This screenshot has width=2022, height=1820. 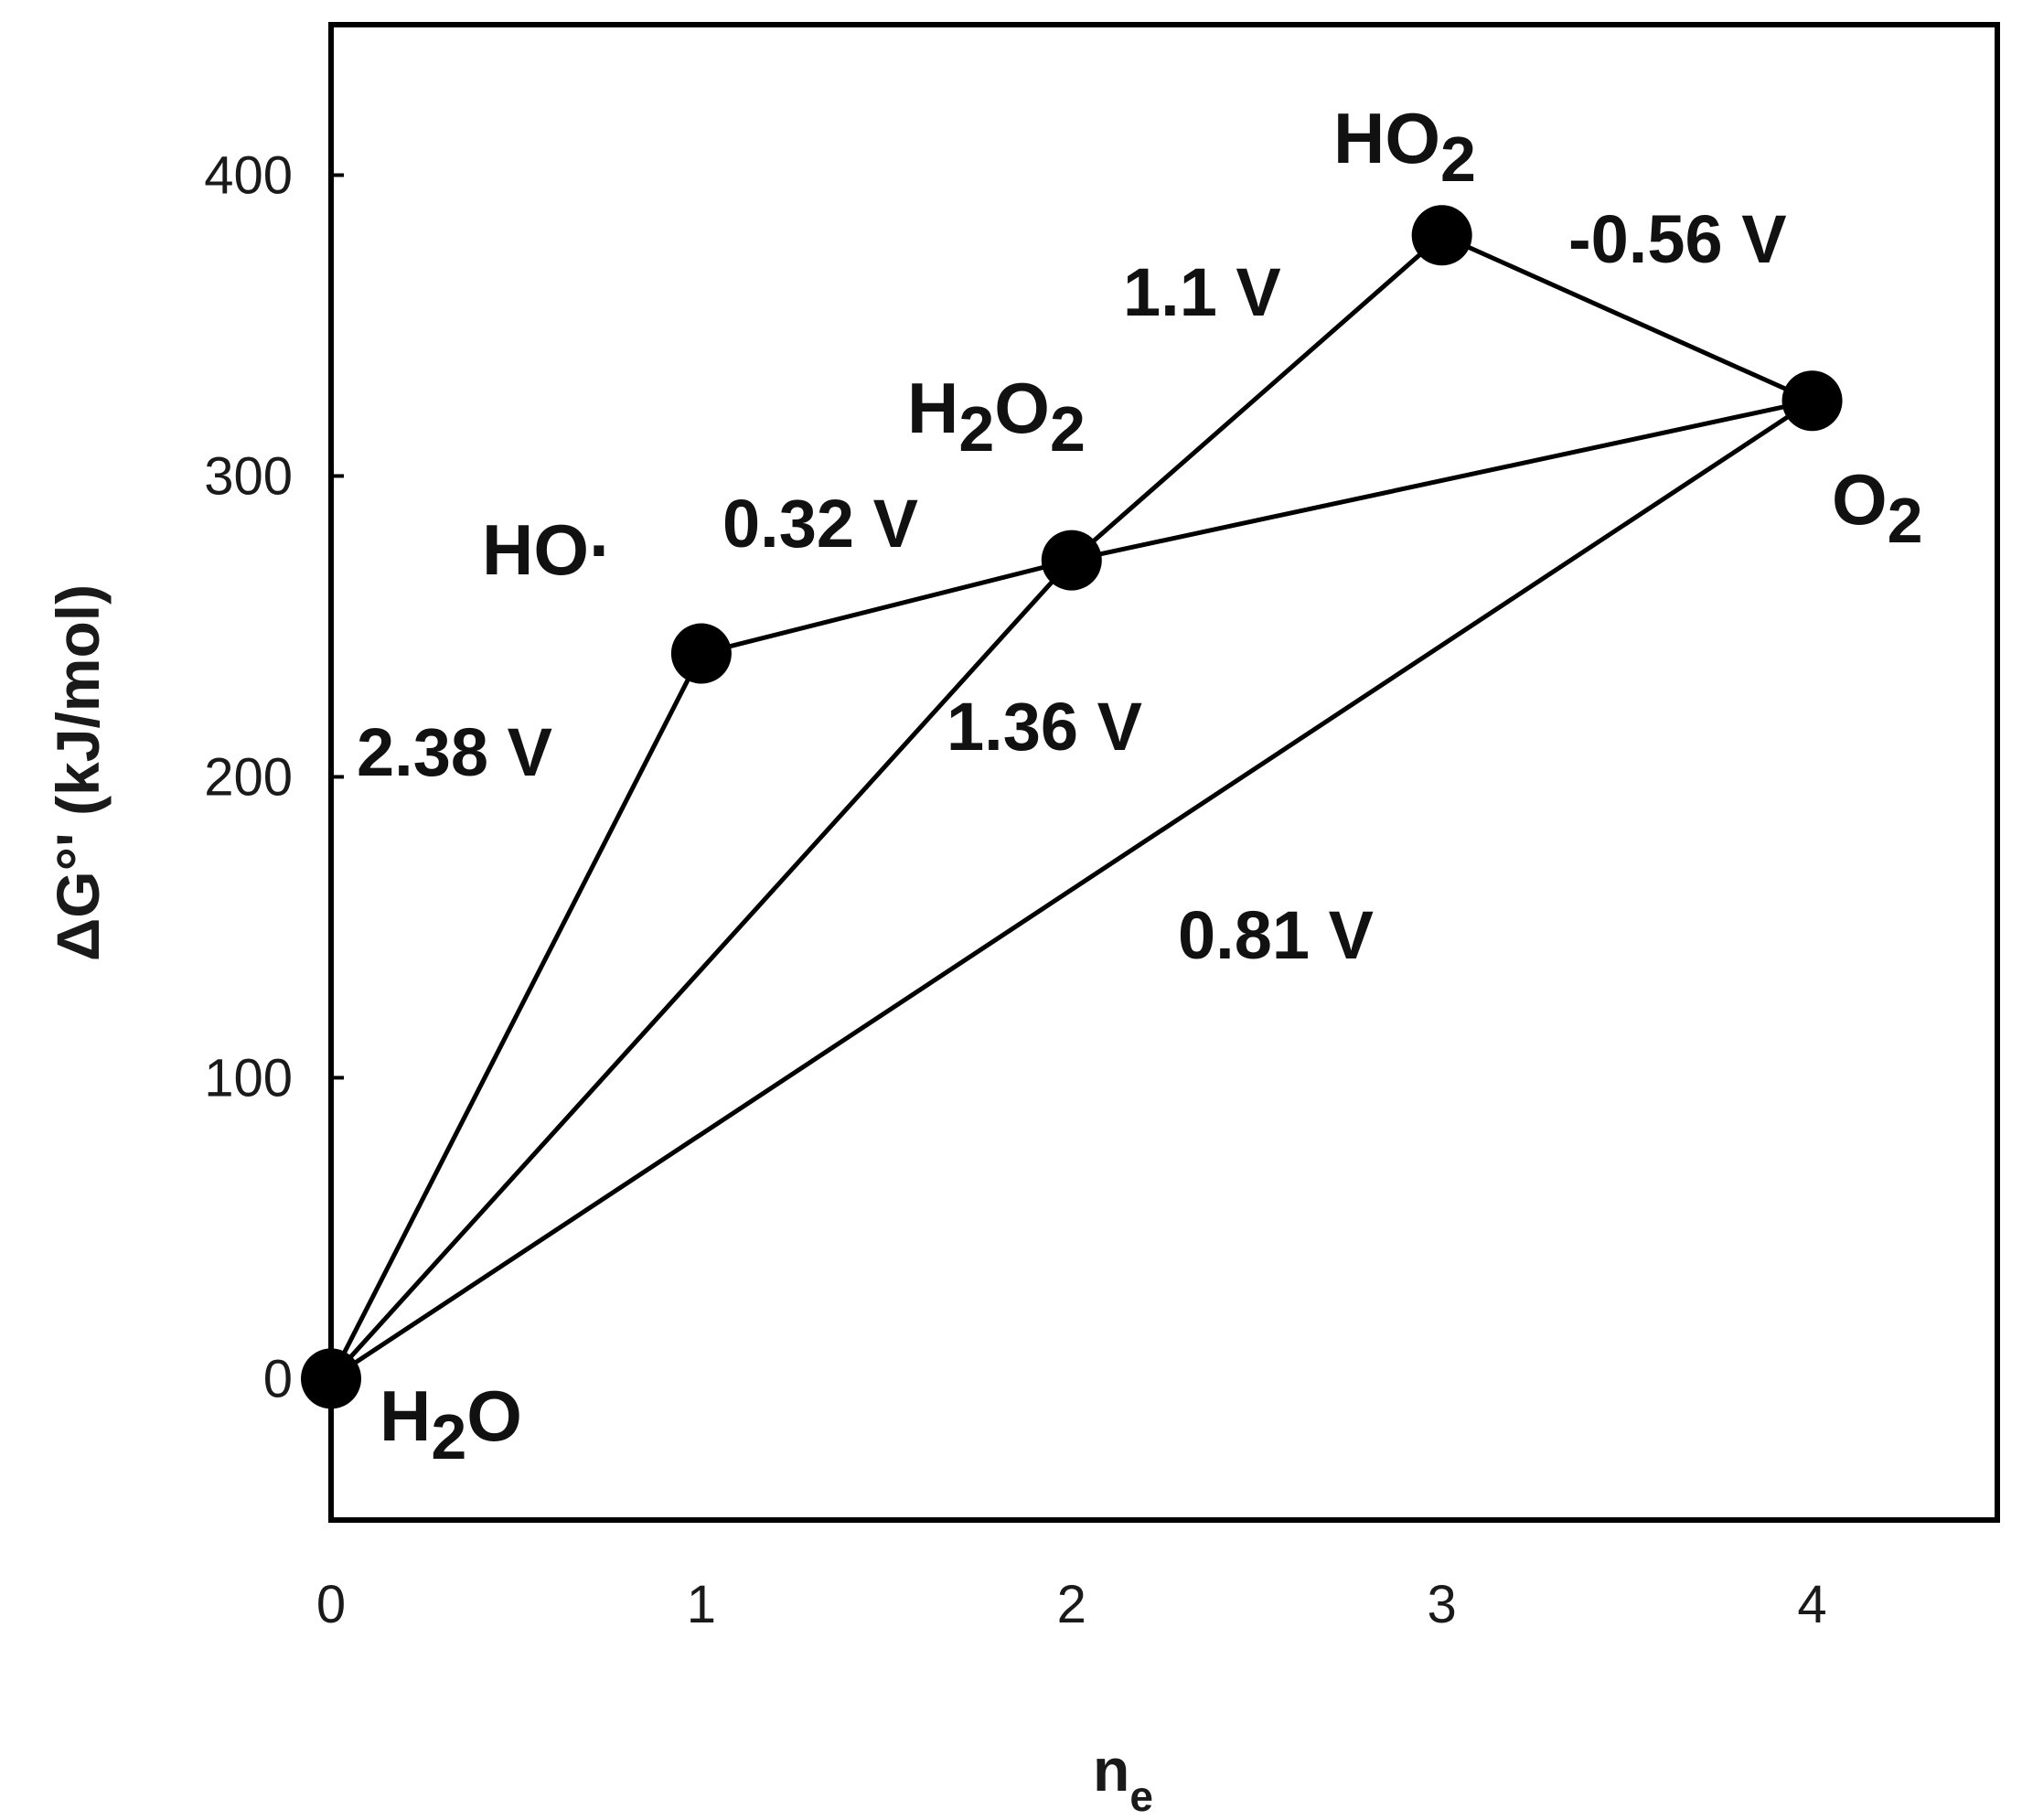 What do you see at coordinates (1442, 480) in the screenshot?
I see `edge-h2o2-o2` at bounding box center [1442, 480].